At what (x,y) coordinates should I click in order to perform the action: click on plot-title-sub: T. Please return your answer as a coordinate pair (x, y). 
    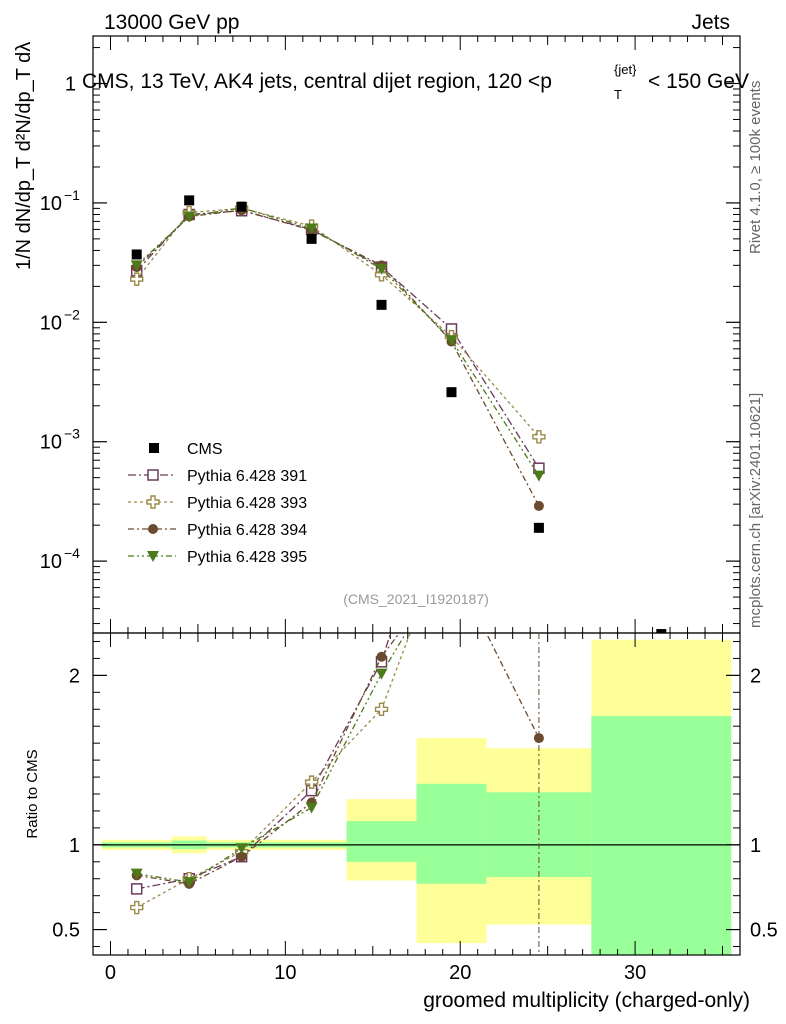
    Looking at the image, I should click on (618, 94).